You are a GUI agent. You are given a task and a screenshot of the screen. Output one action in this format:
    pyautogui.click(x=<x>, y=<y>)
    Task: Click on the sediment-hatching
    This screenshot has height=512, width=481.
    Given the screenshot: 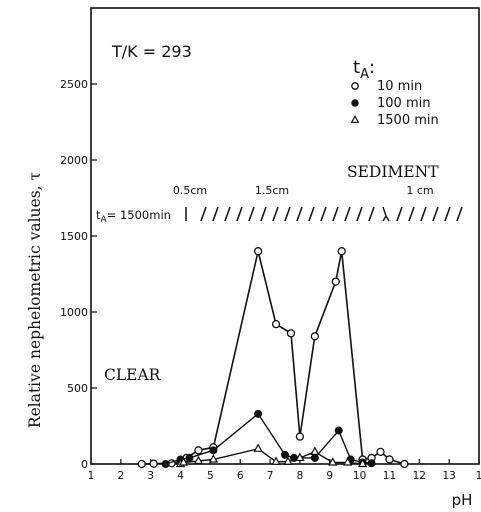 What is the action you would take?
    pyautogui.click(x=324, y=214)
    